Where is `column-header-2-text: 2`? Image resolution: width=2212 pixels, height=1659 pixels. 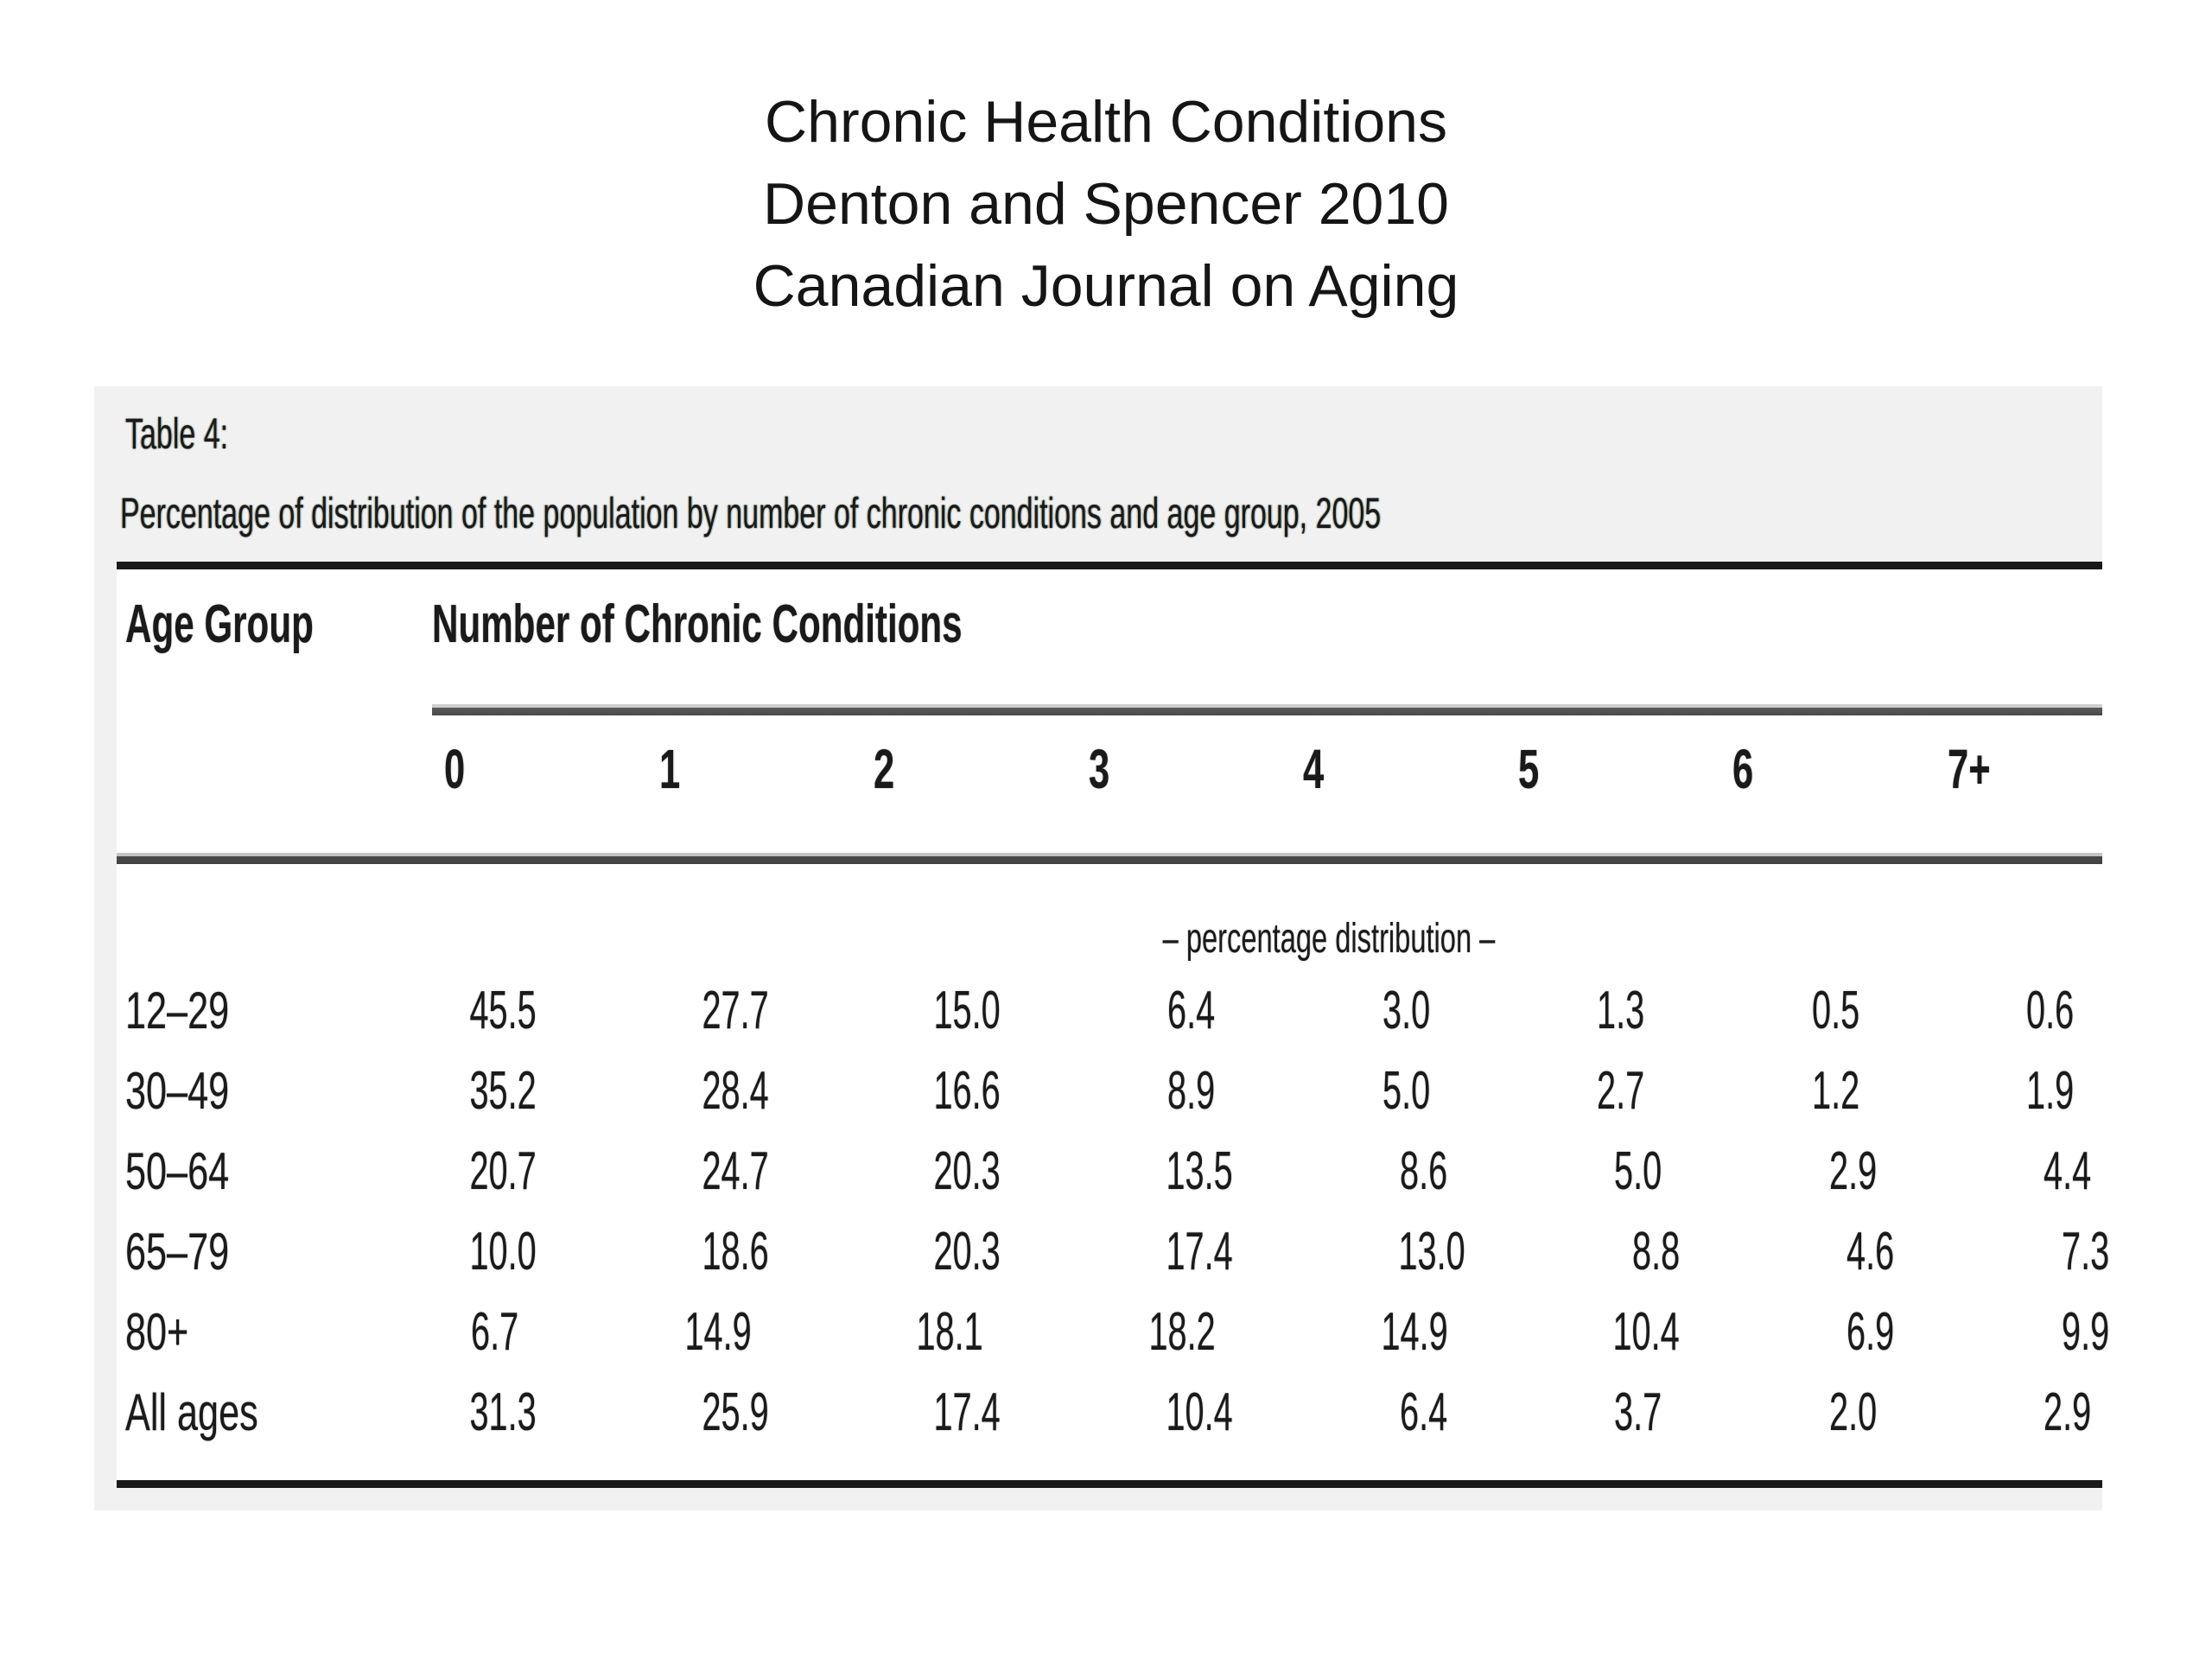
column-header-2-text: 2 is located at coordinates (884, 769).